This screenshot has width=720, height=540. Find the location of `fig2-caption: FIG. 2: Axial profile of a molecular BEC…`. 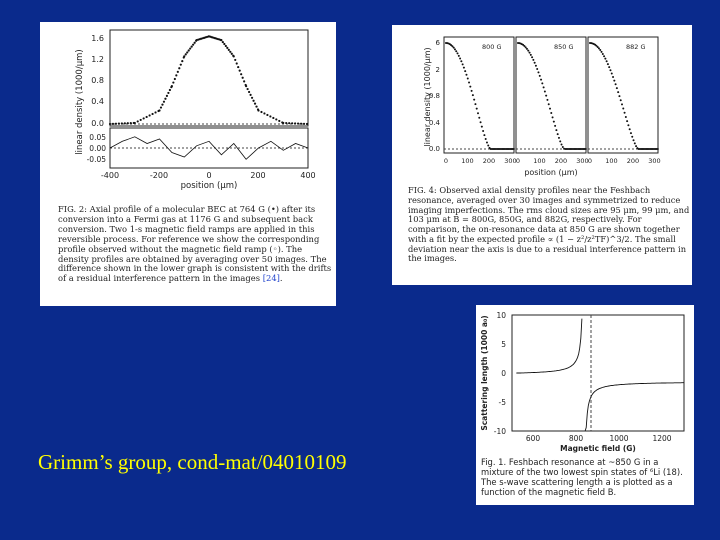

fig2-caption: FIG. 2: Axial profile of a molecular BEC… is located at coordinates (195, 244).